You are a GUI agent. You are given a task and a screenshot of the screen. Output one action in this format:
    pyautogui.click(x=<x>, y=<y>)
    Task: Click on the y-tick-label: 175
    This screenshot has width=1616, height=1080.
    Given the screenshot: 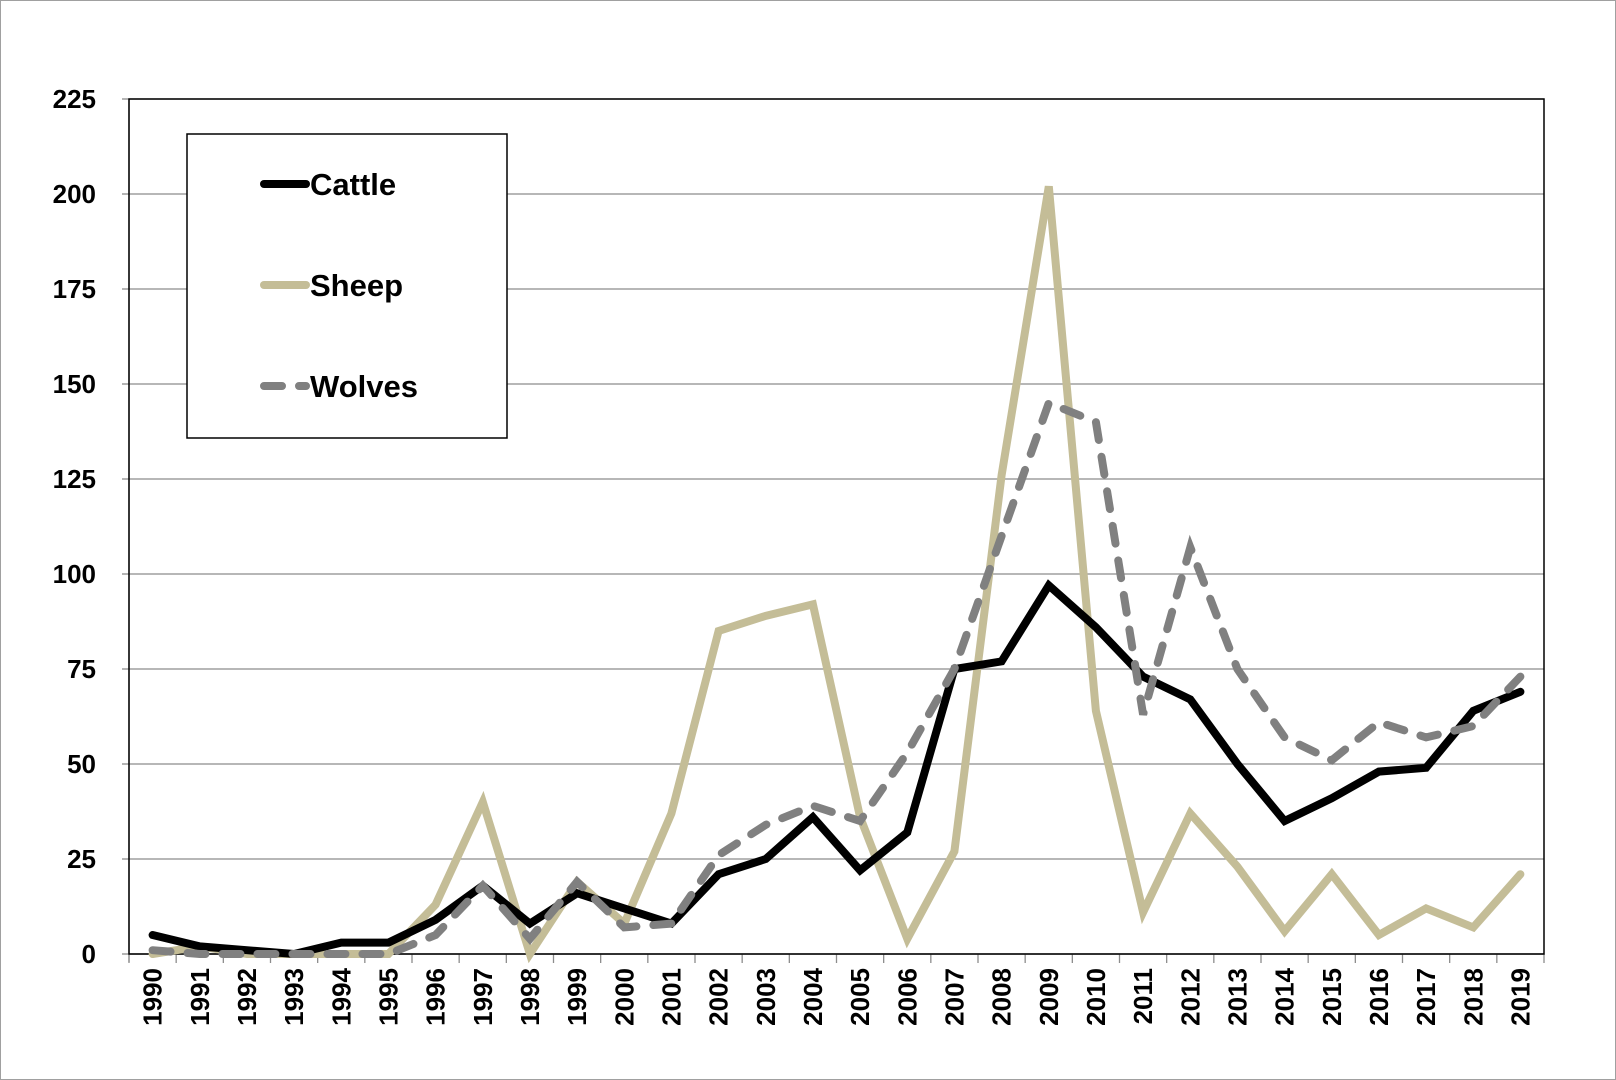 What is the action you would take?
    pyautogui.click(x=74, y=289)
    